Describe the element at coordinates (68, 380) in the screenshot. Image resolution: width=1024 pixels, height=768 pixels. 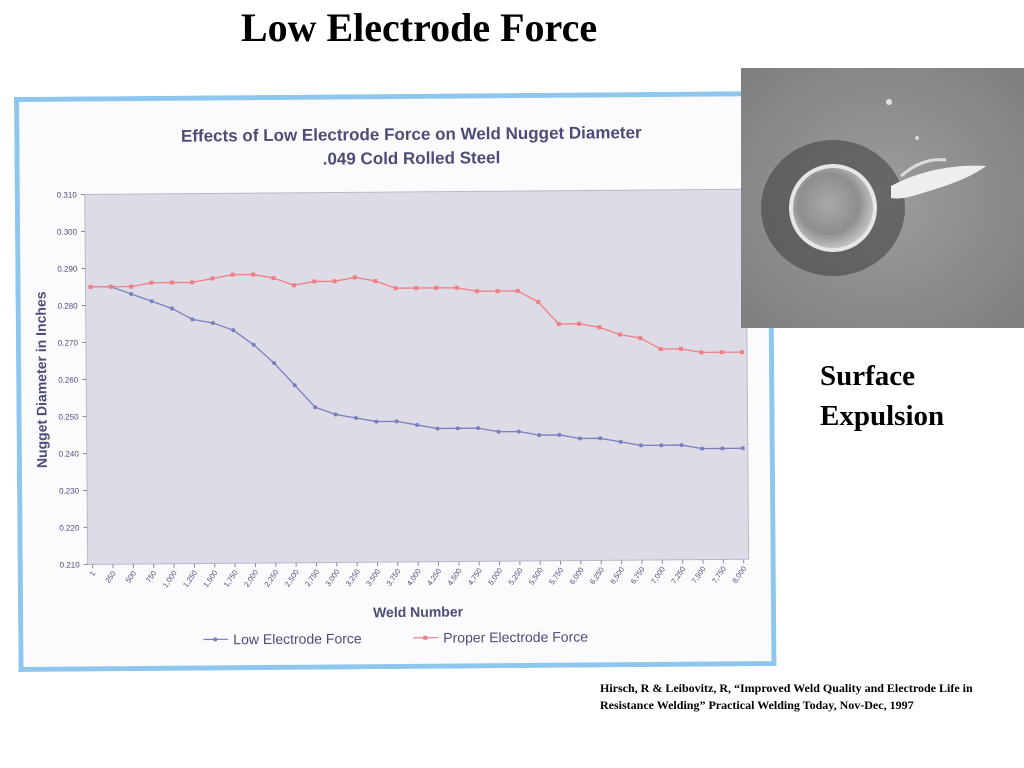
I see `y-tick-label: 0.260` at that location.